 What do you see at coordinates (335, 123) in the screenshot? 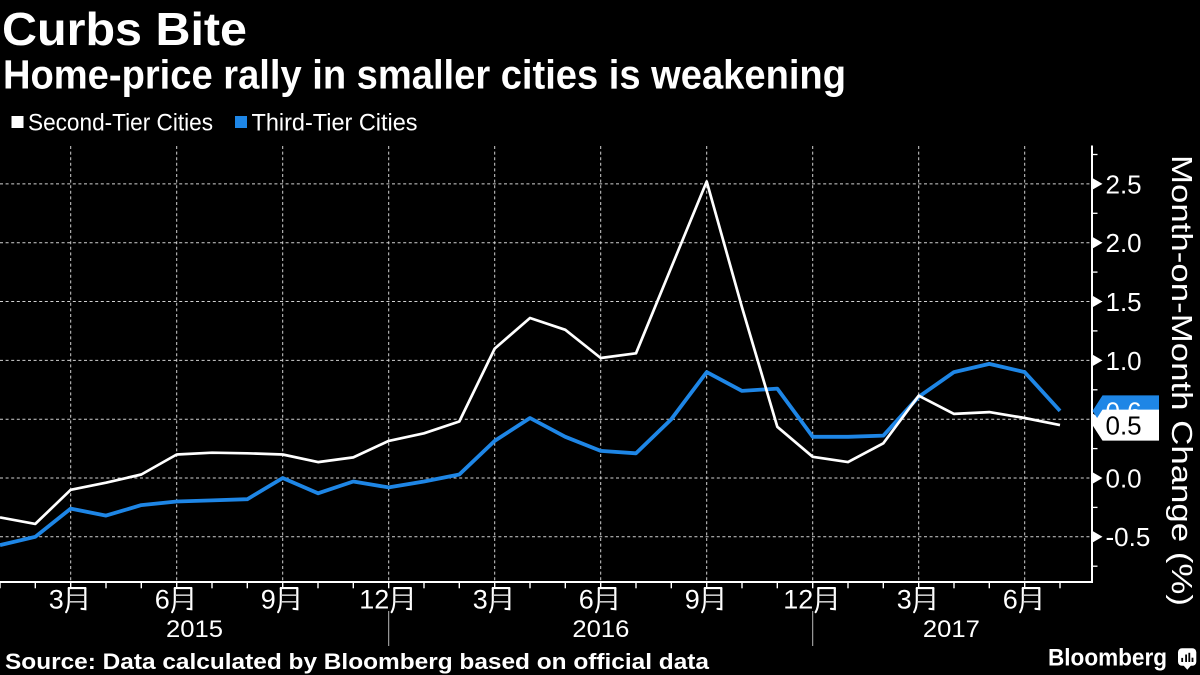
I see `svg-text: Third-Tier Cities` at bounding box center [335, 123].